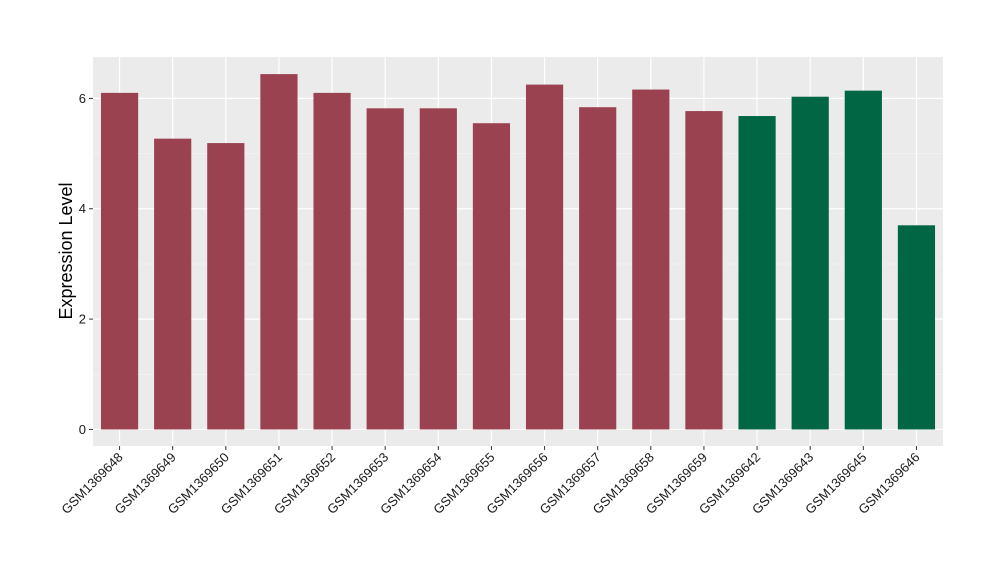  What do you see at coordinates (598, 268) in the screenshot?
I see `bar-GSM1369657` at bounding box center [598, 268].